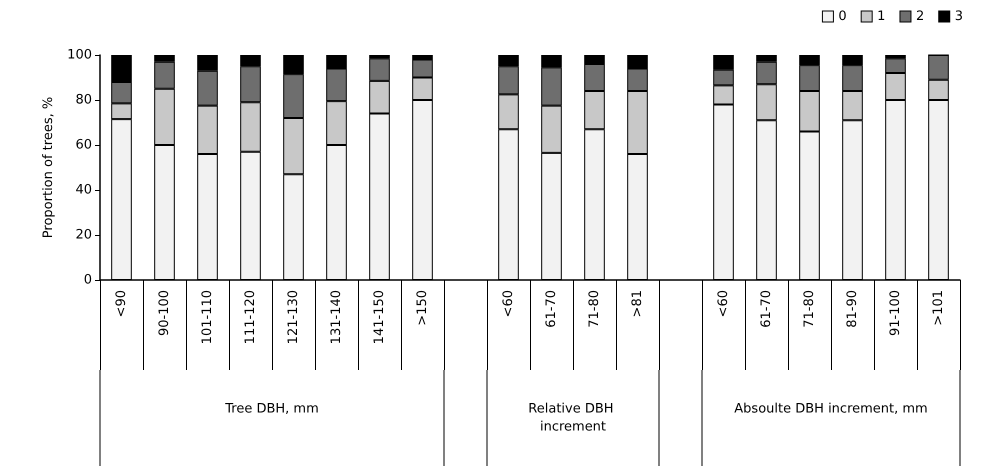 This screenshot has width=988, height=466. I want to click on text: Relative DBH increment, so click(573, 418).